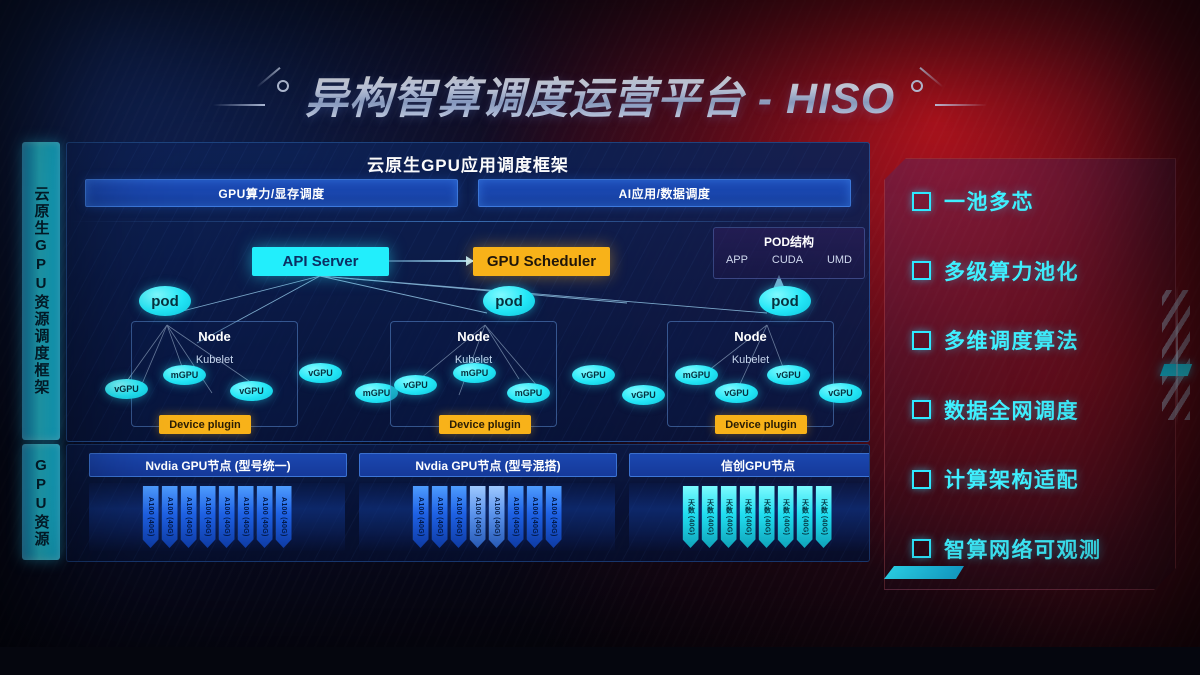 This screenshot has height=675, width=1200. I want to click on mgpu-2-2: mGPU, so click(474, 373).